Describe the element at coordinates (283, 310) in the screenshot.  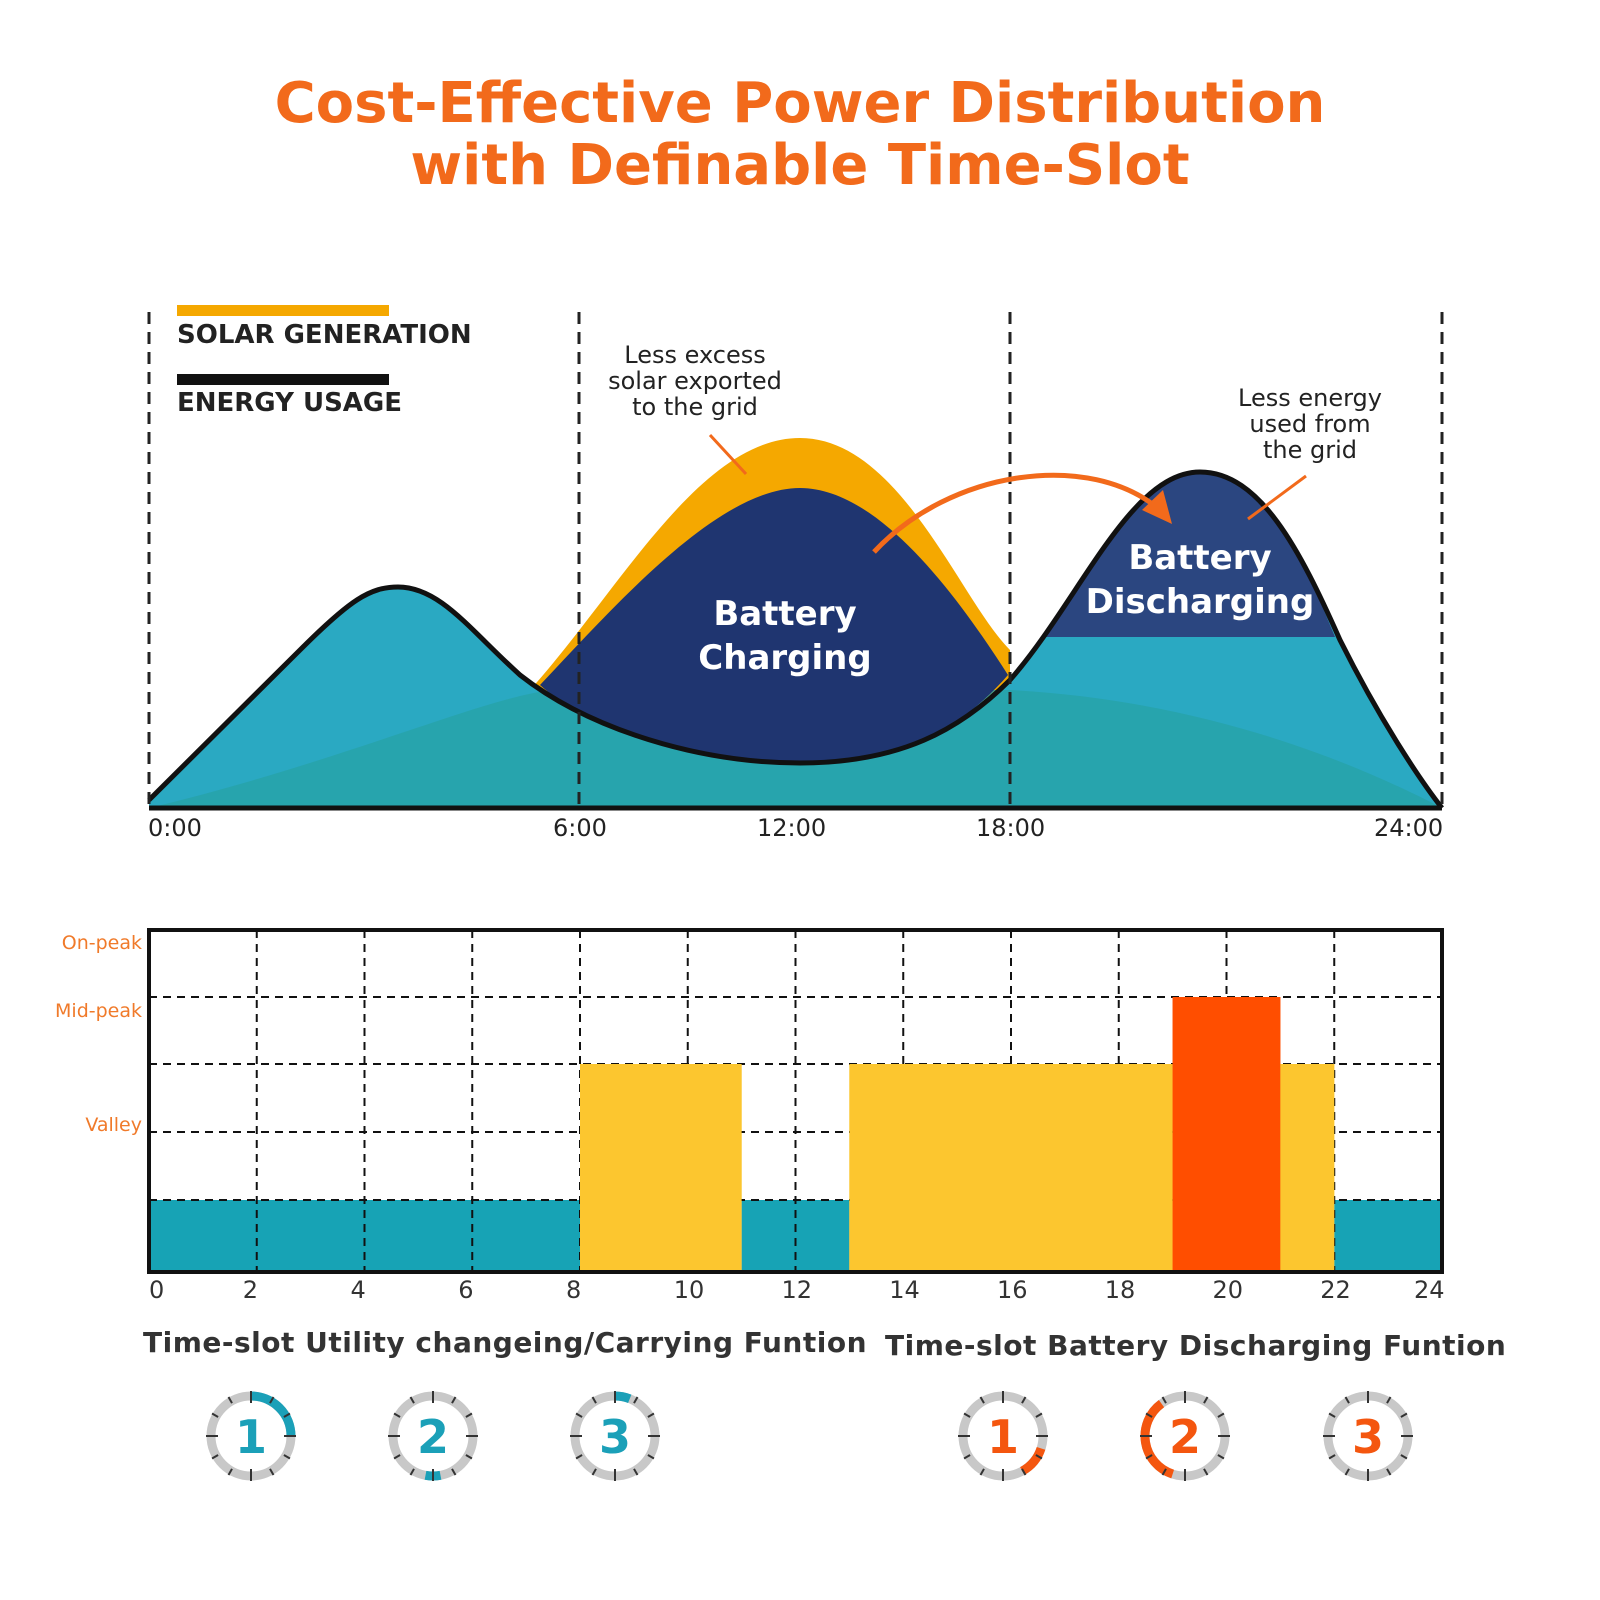
I see `legend-solar-swatch` at that location.